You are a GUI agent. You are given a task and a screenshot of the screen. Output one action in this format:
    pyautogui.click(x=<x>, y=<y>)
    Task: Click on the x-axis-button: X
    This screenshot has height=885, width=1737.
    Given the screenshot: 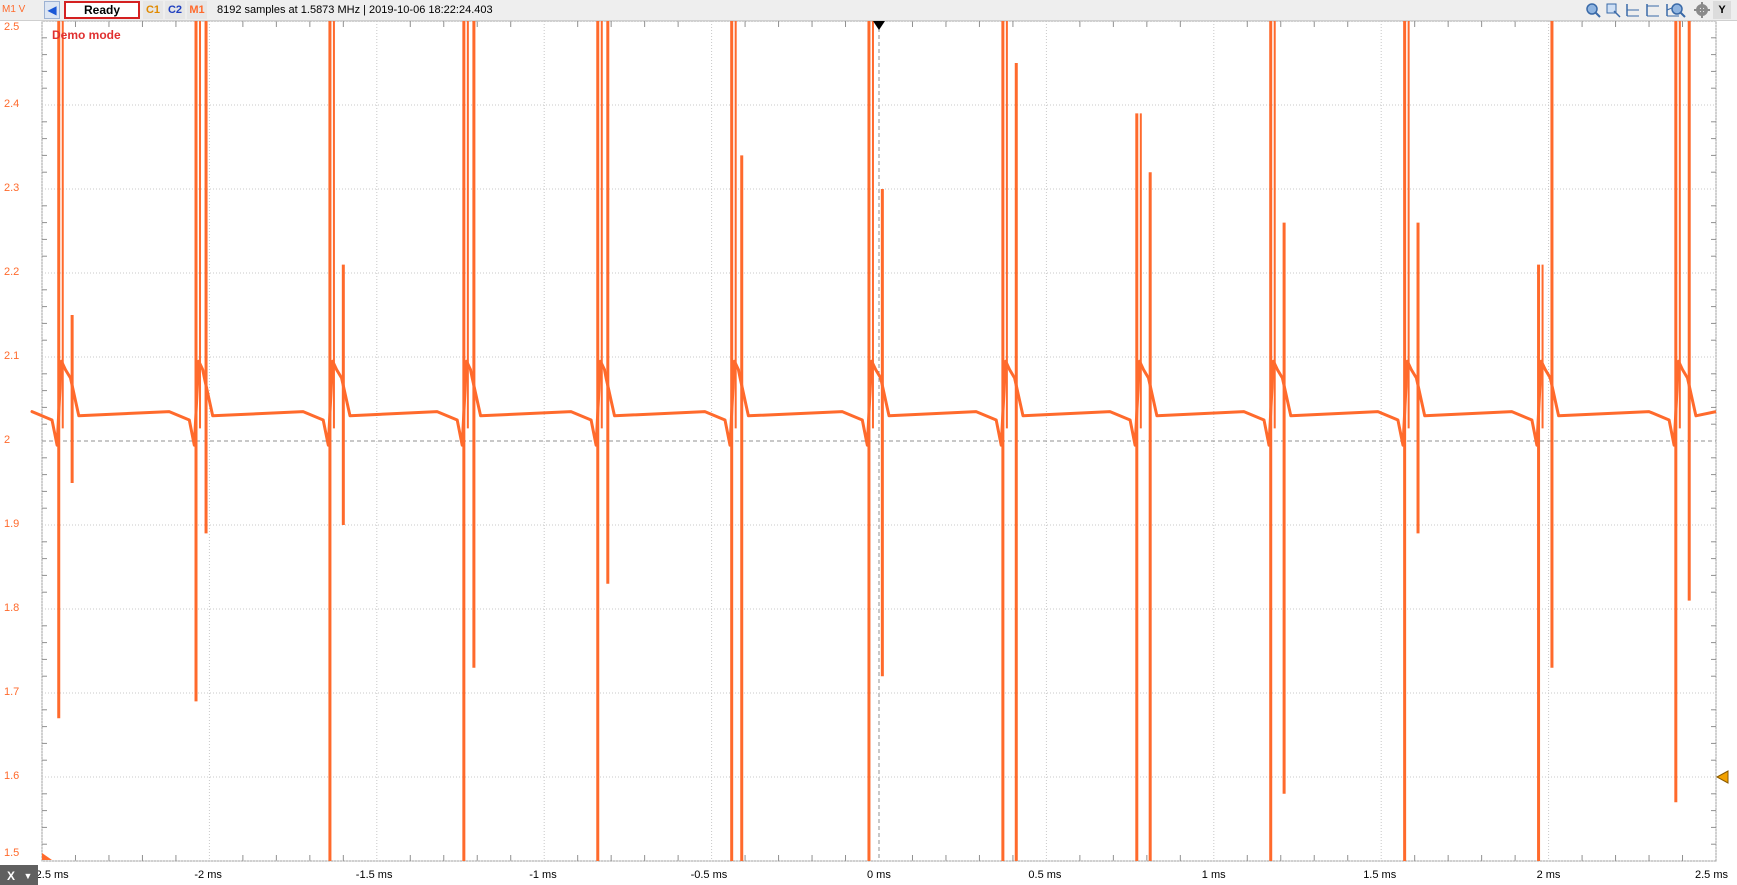 What is the action you would take?
    pyautogui.click(x=10, y=876)
    